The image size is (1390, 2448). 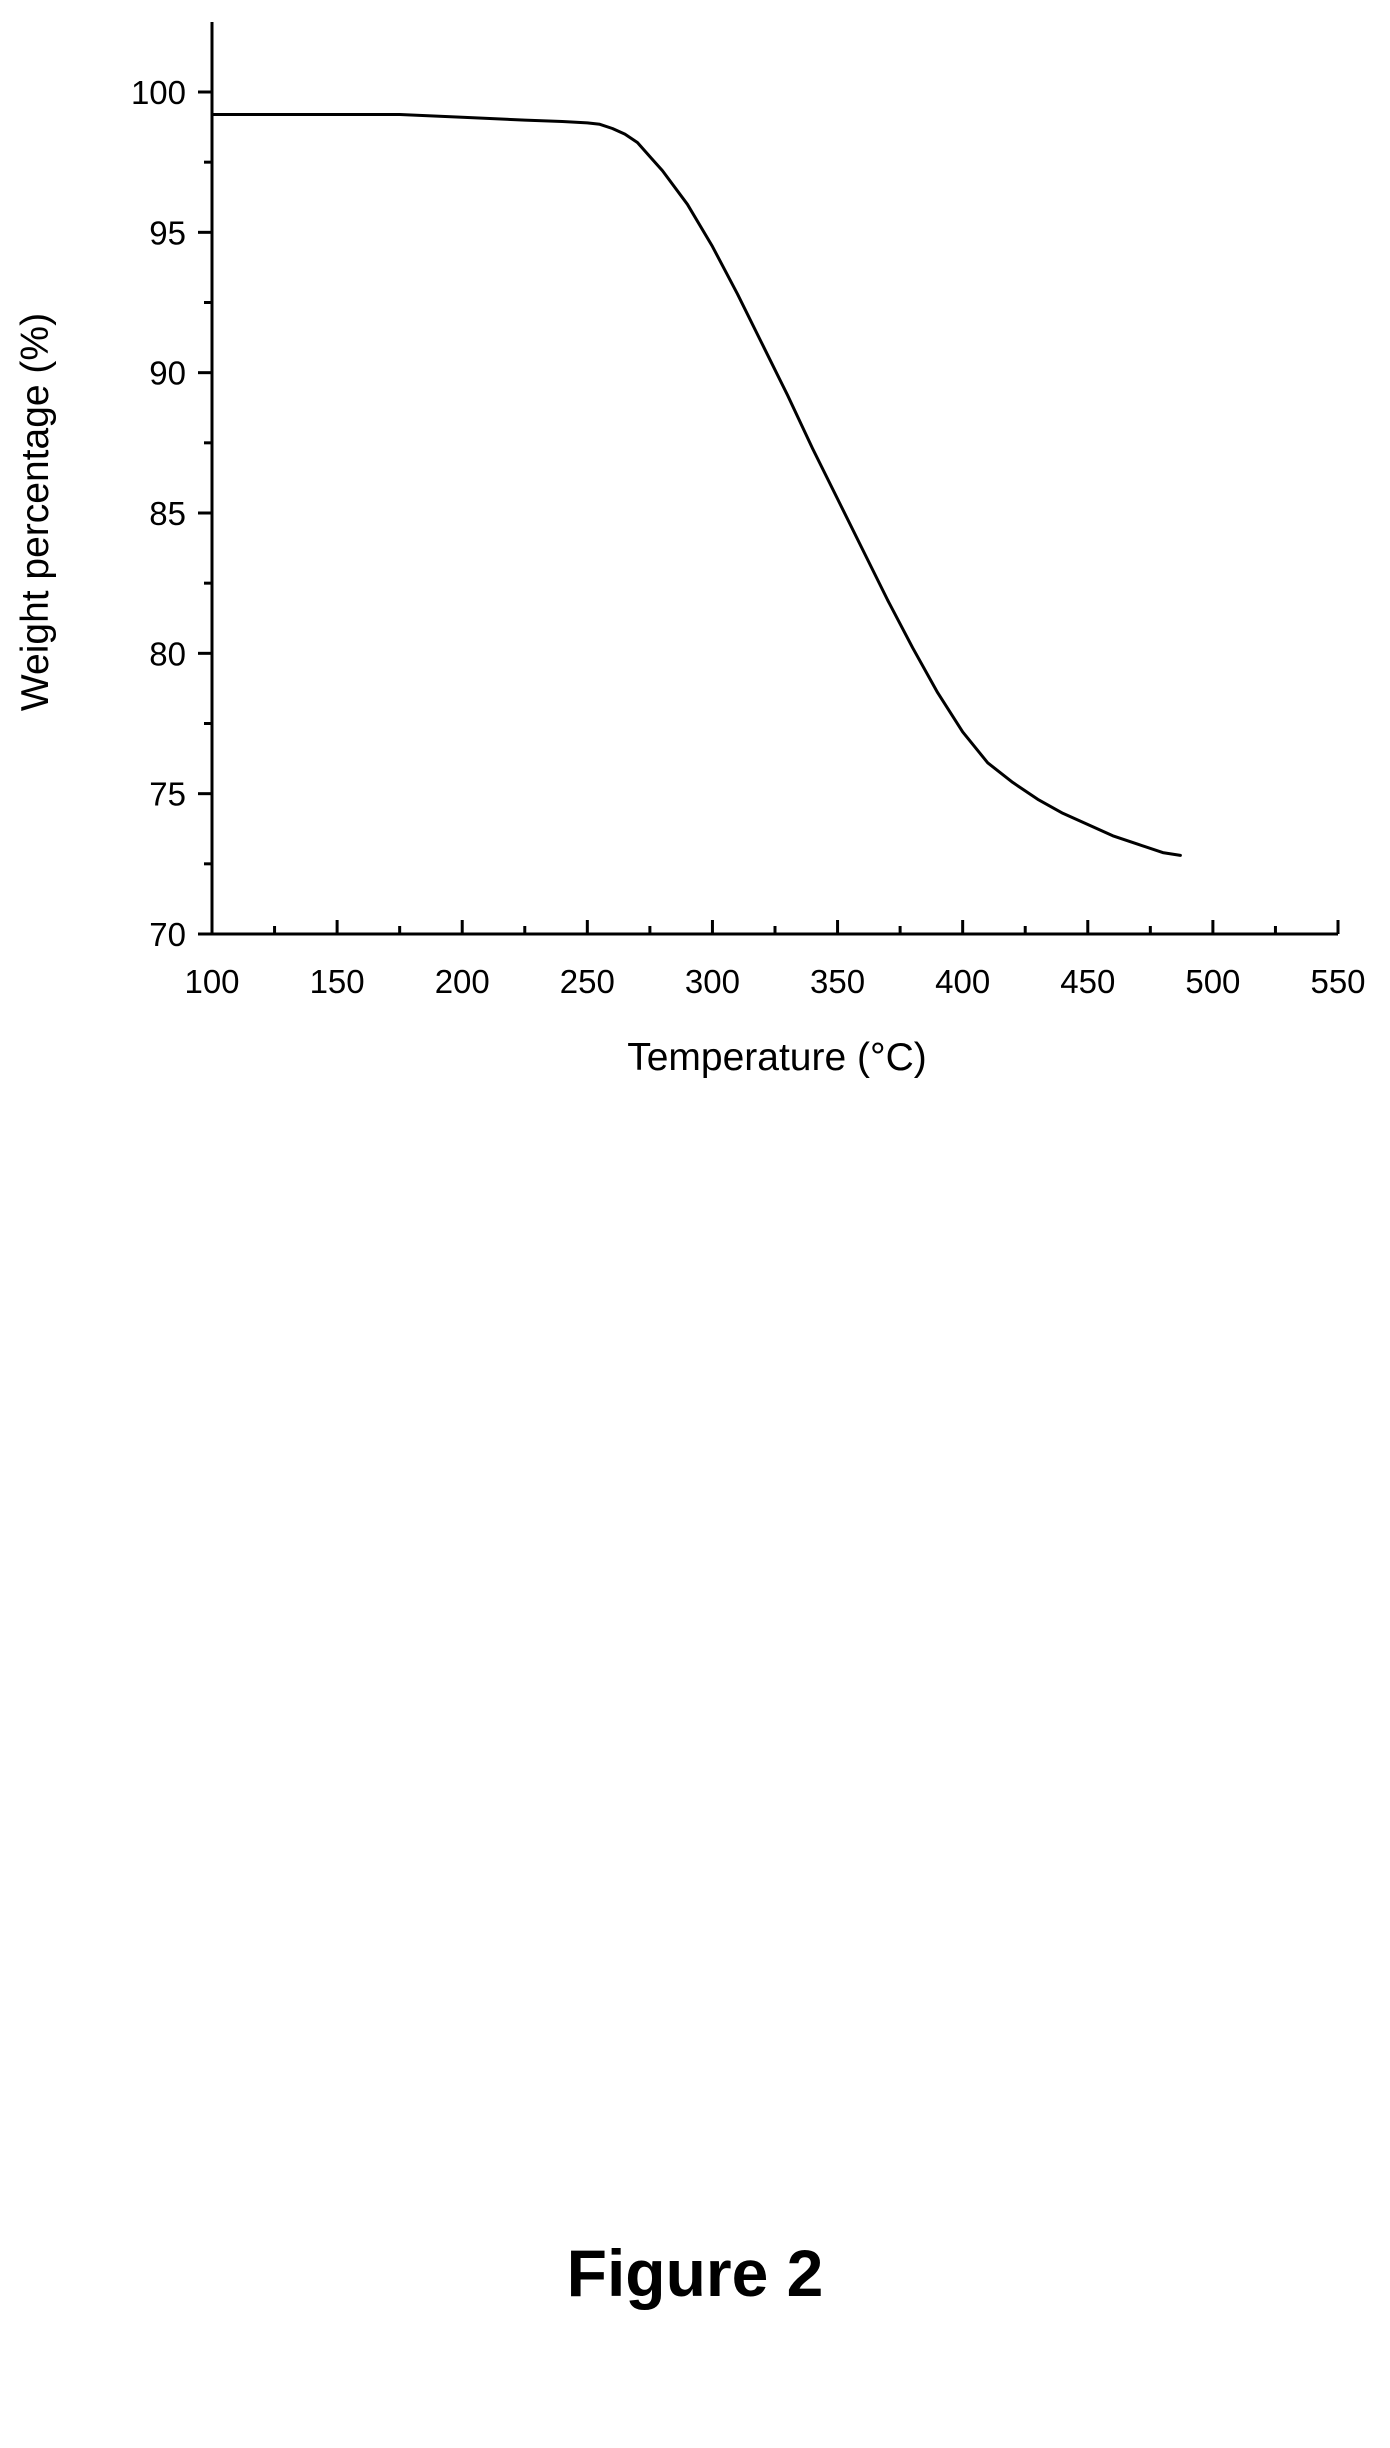 I want to click on y-tick-label: 90, so click(x=167, y=373).